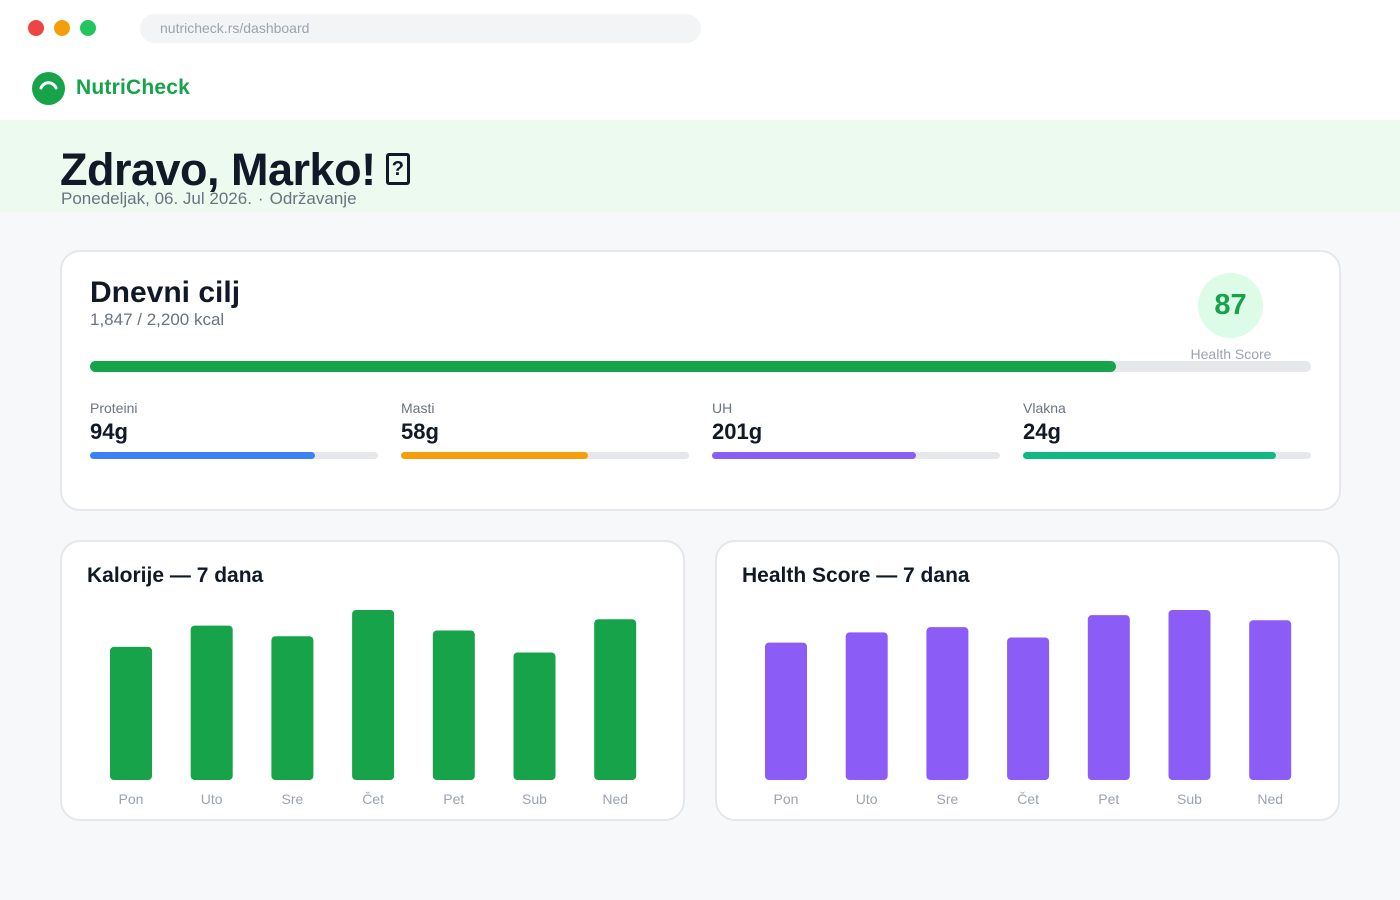 This screenshot has height=900, width=1400. I want to click on chart-title: Kalorije — 7 dana, so click(175, 575).